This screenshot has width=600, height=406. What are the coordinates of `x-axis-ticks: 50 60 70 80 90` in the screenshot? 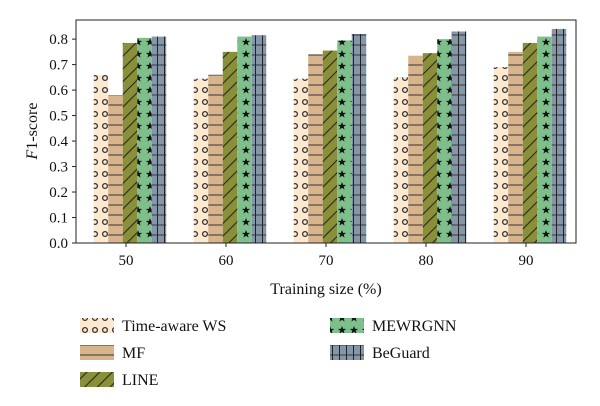 It's located at (326, 256).